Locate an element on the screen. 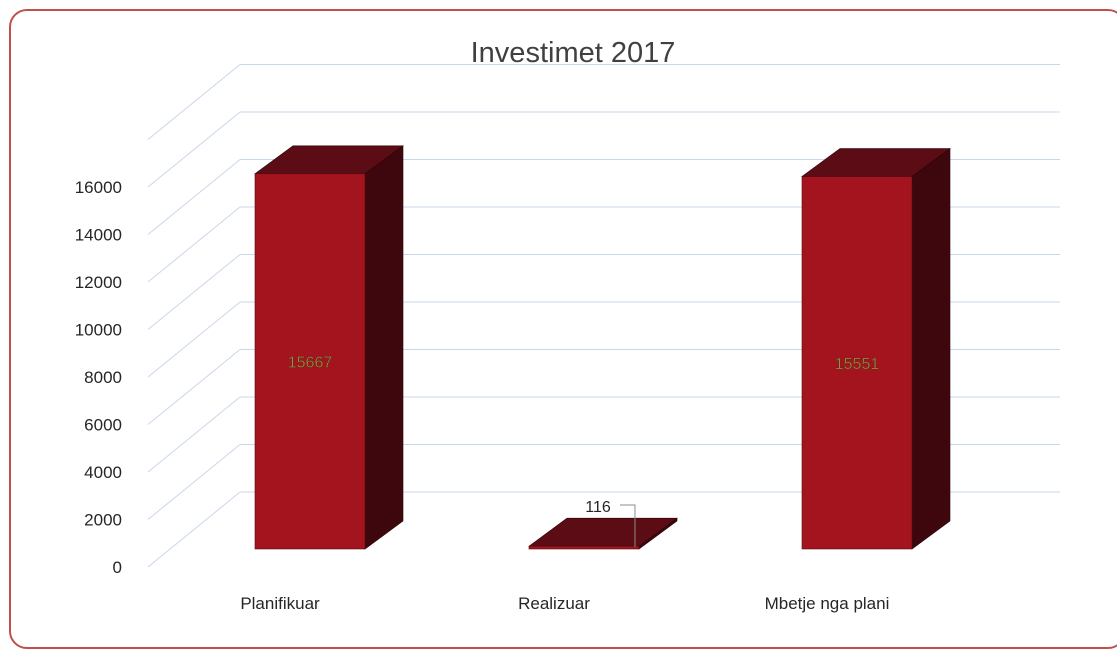 This screenshot has height=649, width=1117. data-label: 15667 is located at coordinates (310, 362).